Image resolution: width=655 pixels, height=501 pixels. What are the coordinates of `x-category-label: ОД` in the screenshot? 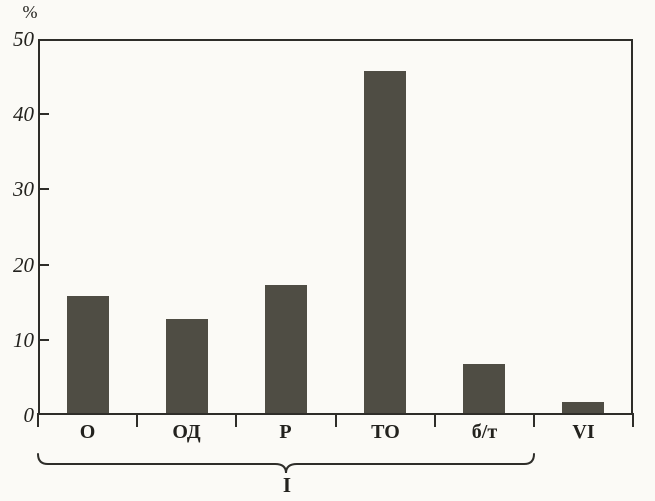 It's located at (186, 432).